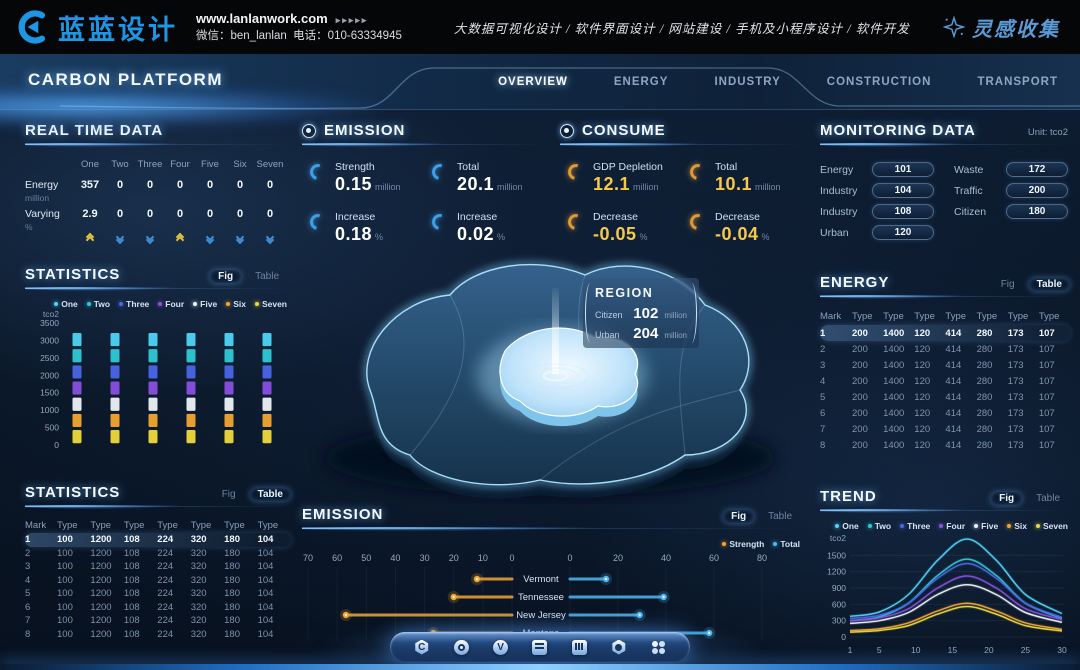 Image resolution: width=1080 pixels, height=670 pixels. What do you see at coordinates (90, 238) in the screenshot?
I see `trend-up-icon` at bounding box center [90, 238].